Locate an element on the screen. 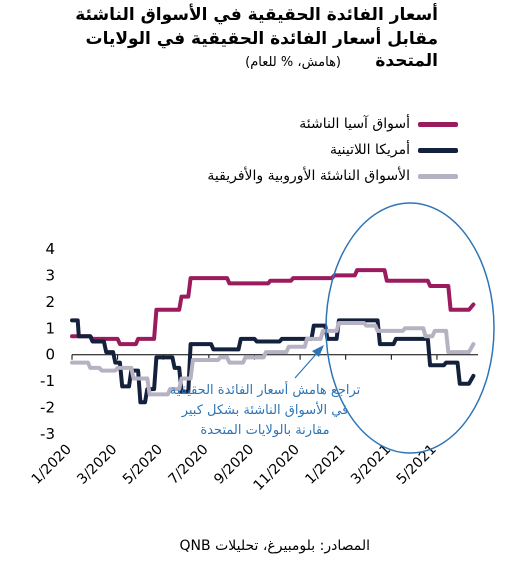 The width and height of the screenshot is (516, 582). series-line-latam is located at coordinates (273, 361).